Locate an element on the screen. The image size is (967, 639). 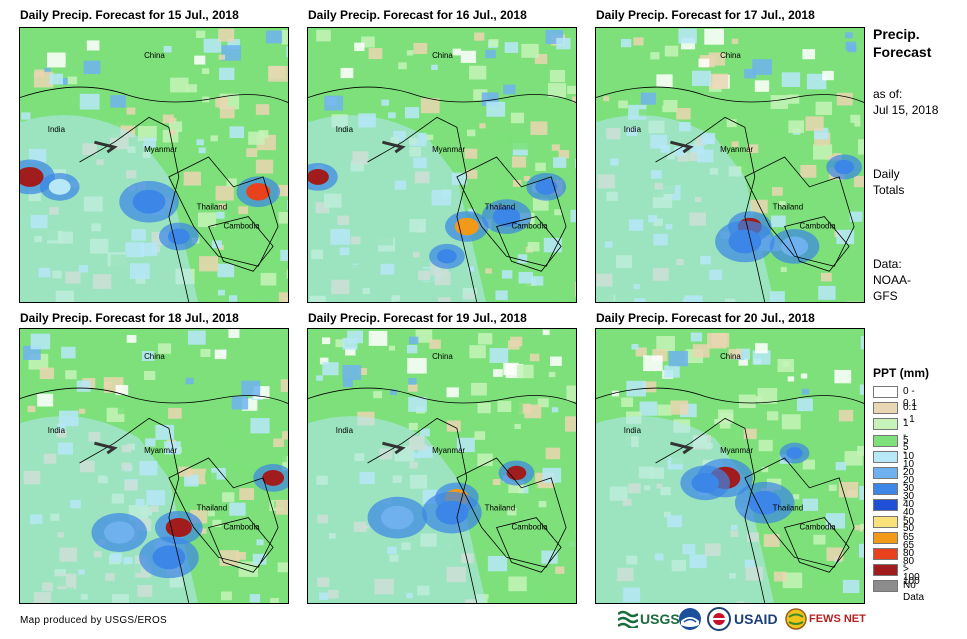
forecast-map-5: China India Myanmar Thailand Cambodia is located at coordinates (442, 466).